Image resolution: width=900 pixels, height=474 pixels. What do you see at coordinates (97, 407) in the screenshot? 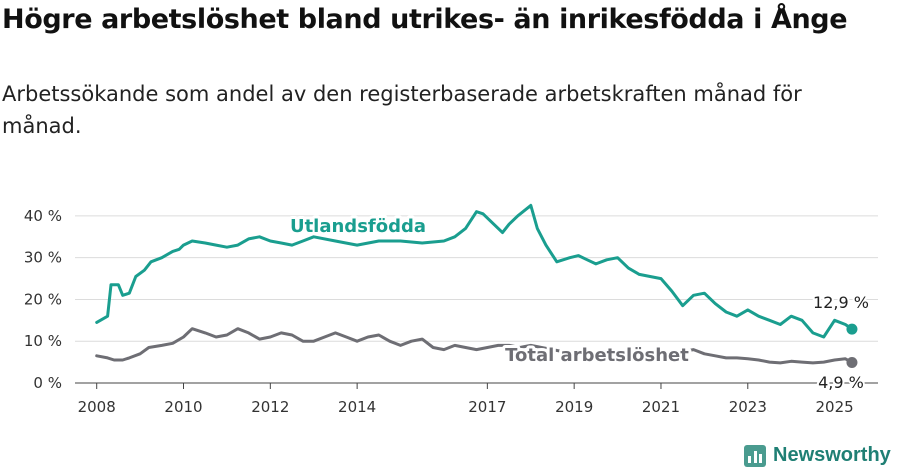
I see `x-tick-label: 2008` at bounding box center [97, 407].